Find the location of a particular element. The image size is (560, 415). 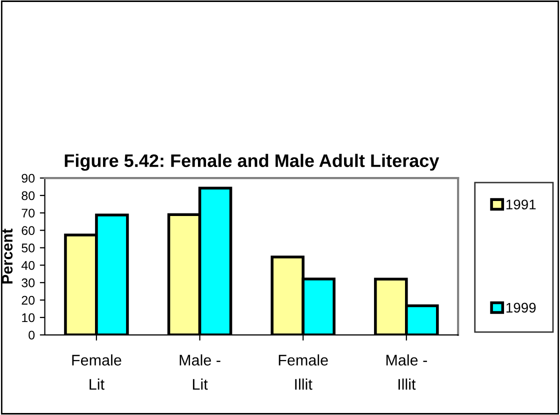

y-axis-title: Percent is located at coordinates (7, 256).